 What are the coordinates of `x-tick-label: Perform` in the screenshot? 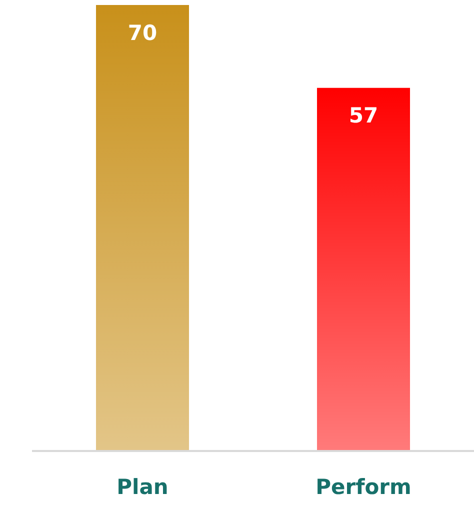 It's located at (364, 486).